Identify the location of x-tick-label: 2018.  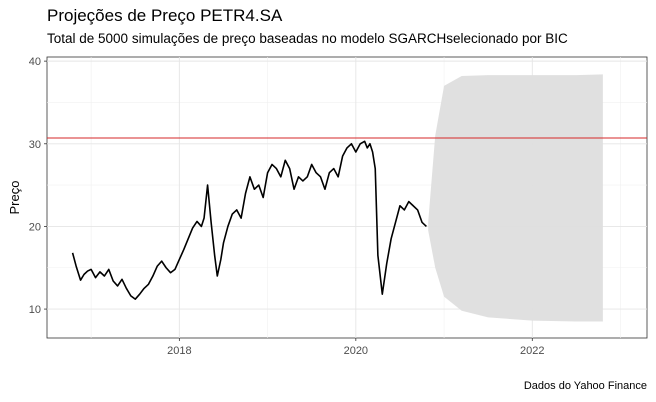
(179, 351).